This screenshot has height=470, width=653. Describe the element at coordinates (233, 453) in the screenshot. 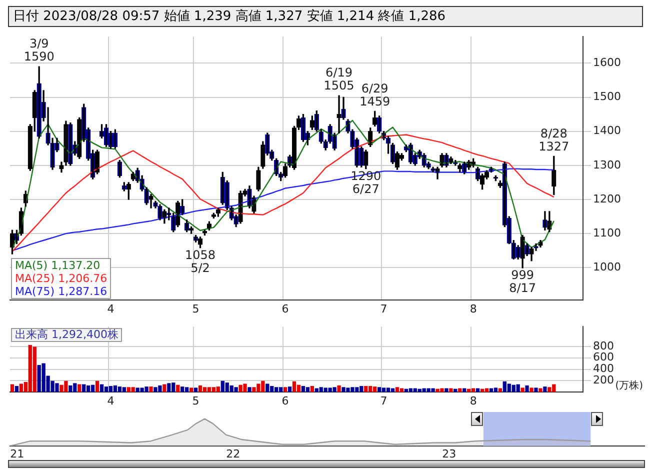

I see `x-tick-label: 22` at that location.